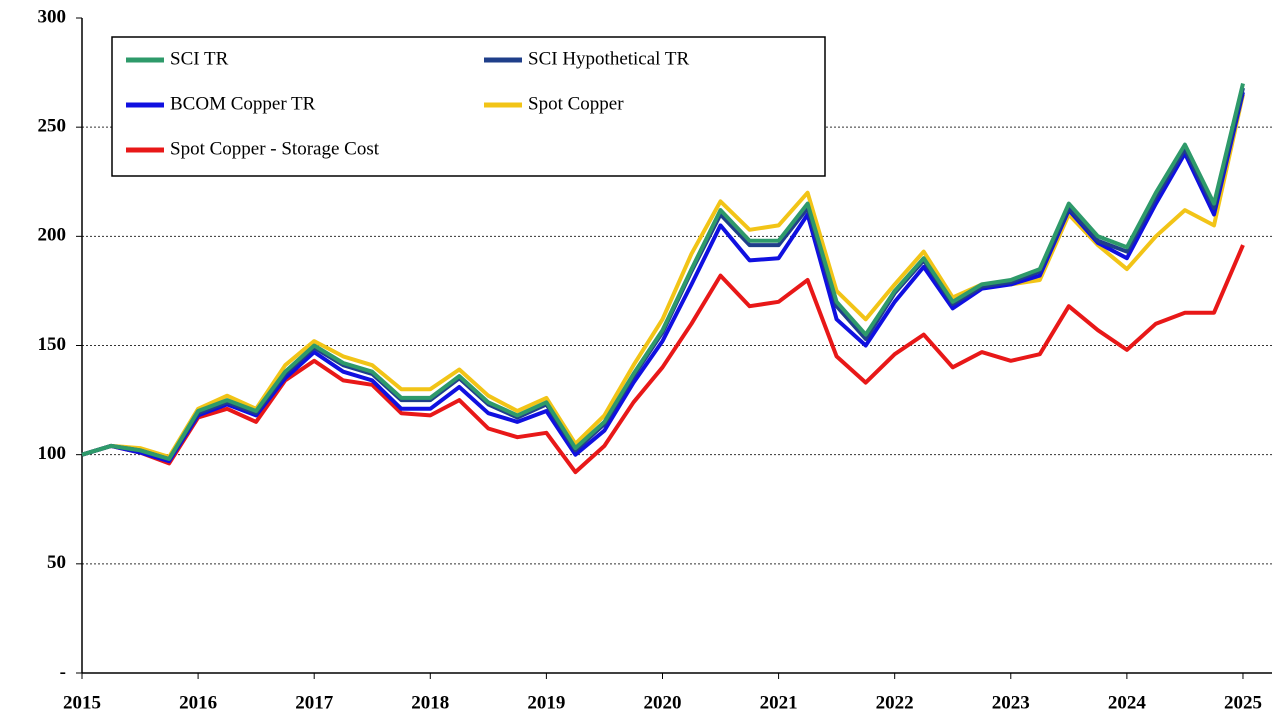 The height and width of the screenshot is (722, 1286). I want to click on x-tick-label: 2015, so click(82, 702).